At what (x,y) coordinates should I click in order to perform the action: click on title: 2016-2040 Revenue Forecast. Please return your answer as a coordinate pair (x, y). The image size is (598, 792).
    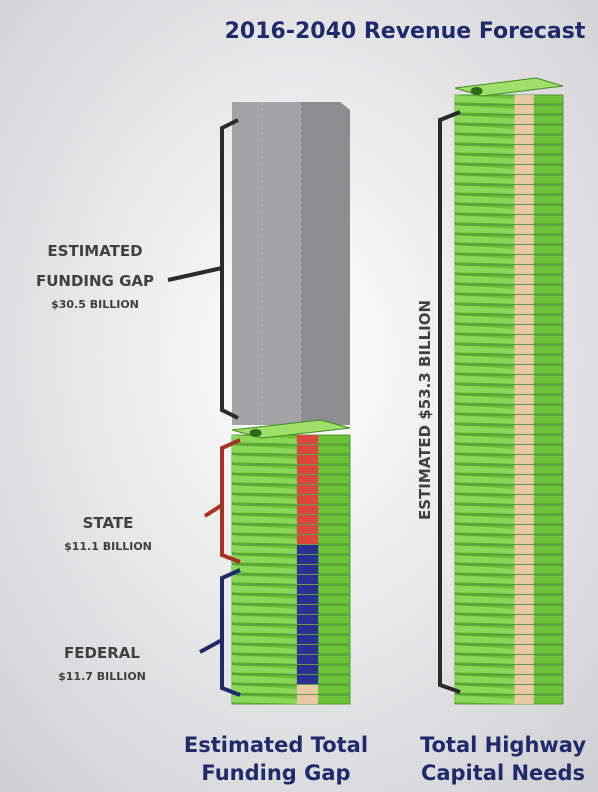
    Looking at the image, I should click on (405, 31).